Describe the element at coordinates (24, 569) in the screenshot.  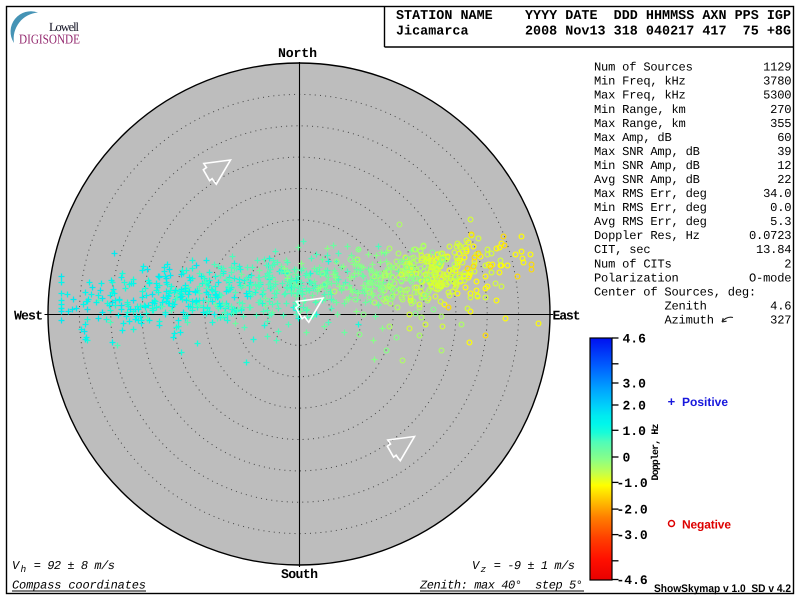
I see `svg-text: h` at that location.